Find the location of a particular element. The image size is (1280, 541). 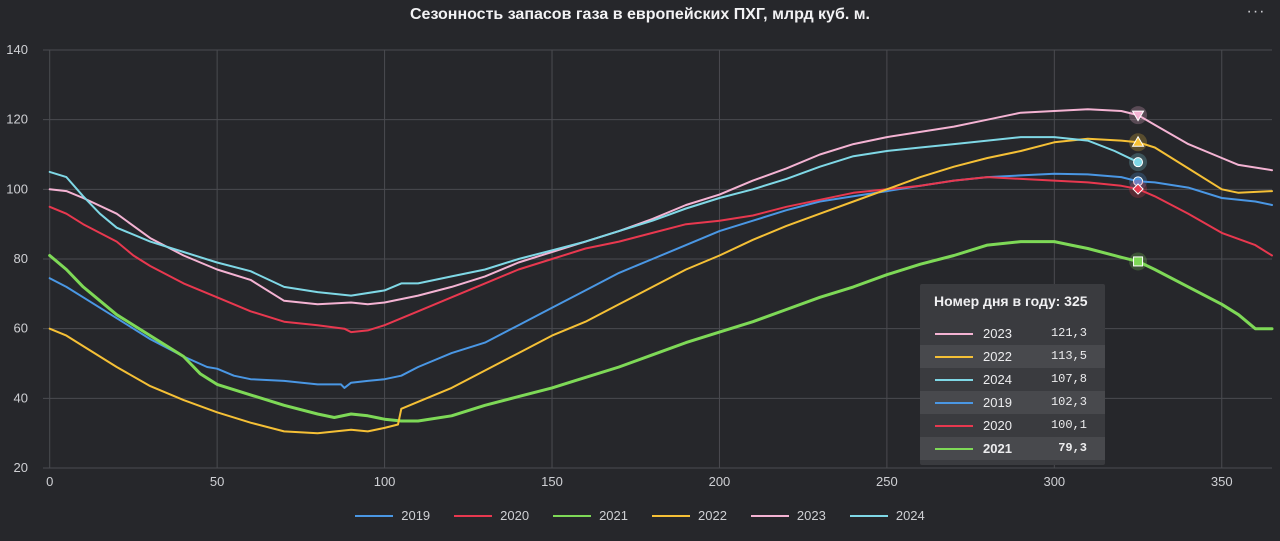

y-tick-label: 40 is located at coordinates (21, 397).